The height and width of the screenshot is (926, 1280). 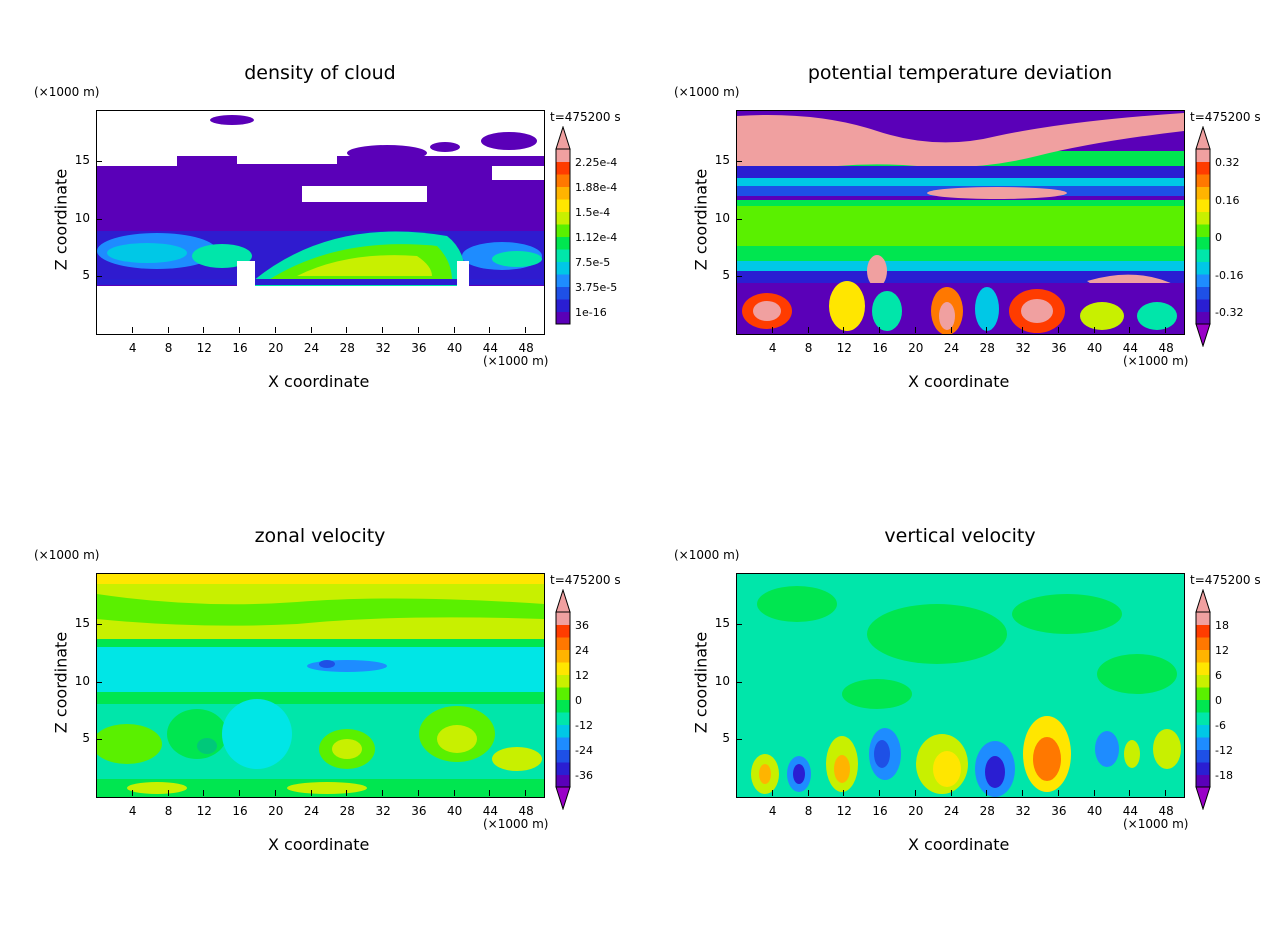 What do you see at coordinates (808, 348) in the screenshot?
I see `x-tick-label: 8` at bounding box center [808, 348].